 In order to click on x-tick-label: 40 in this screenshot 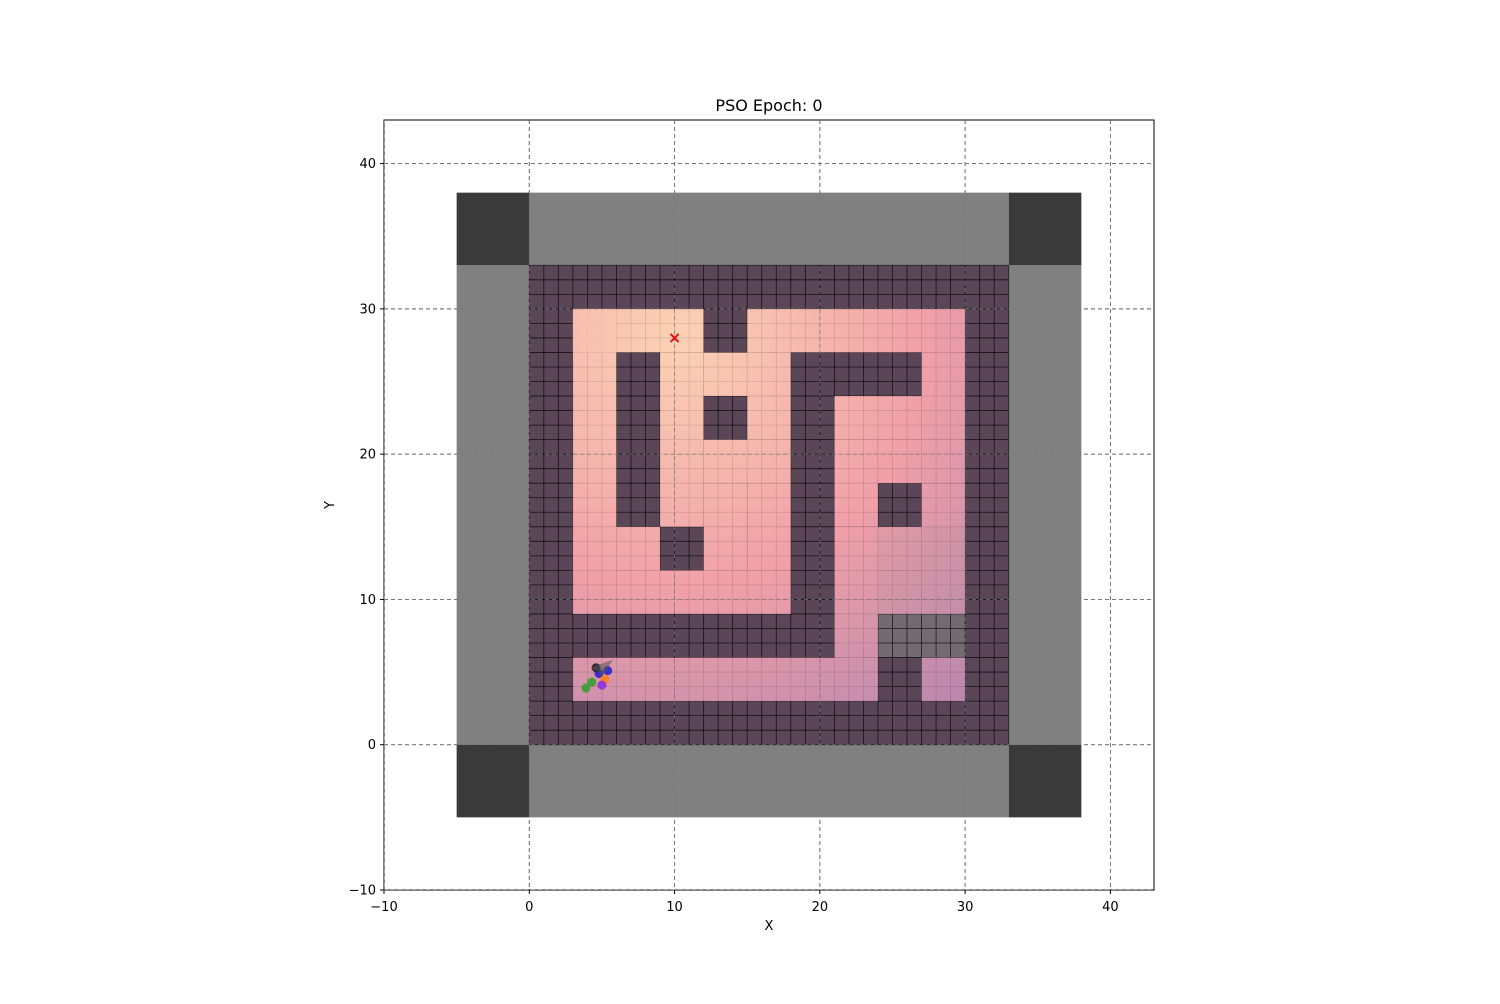, I will do `click(1110, 907)`.